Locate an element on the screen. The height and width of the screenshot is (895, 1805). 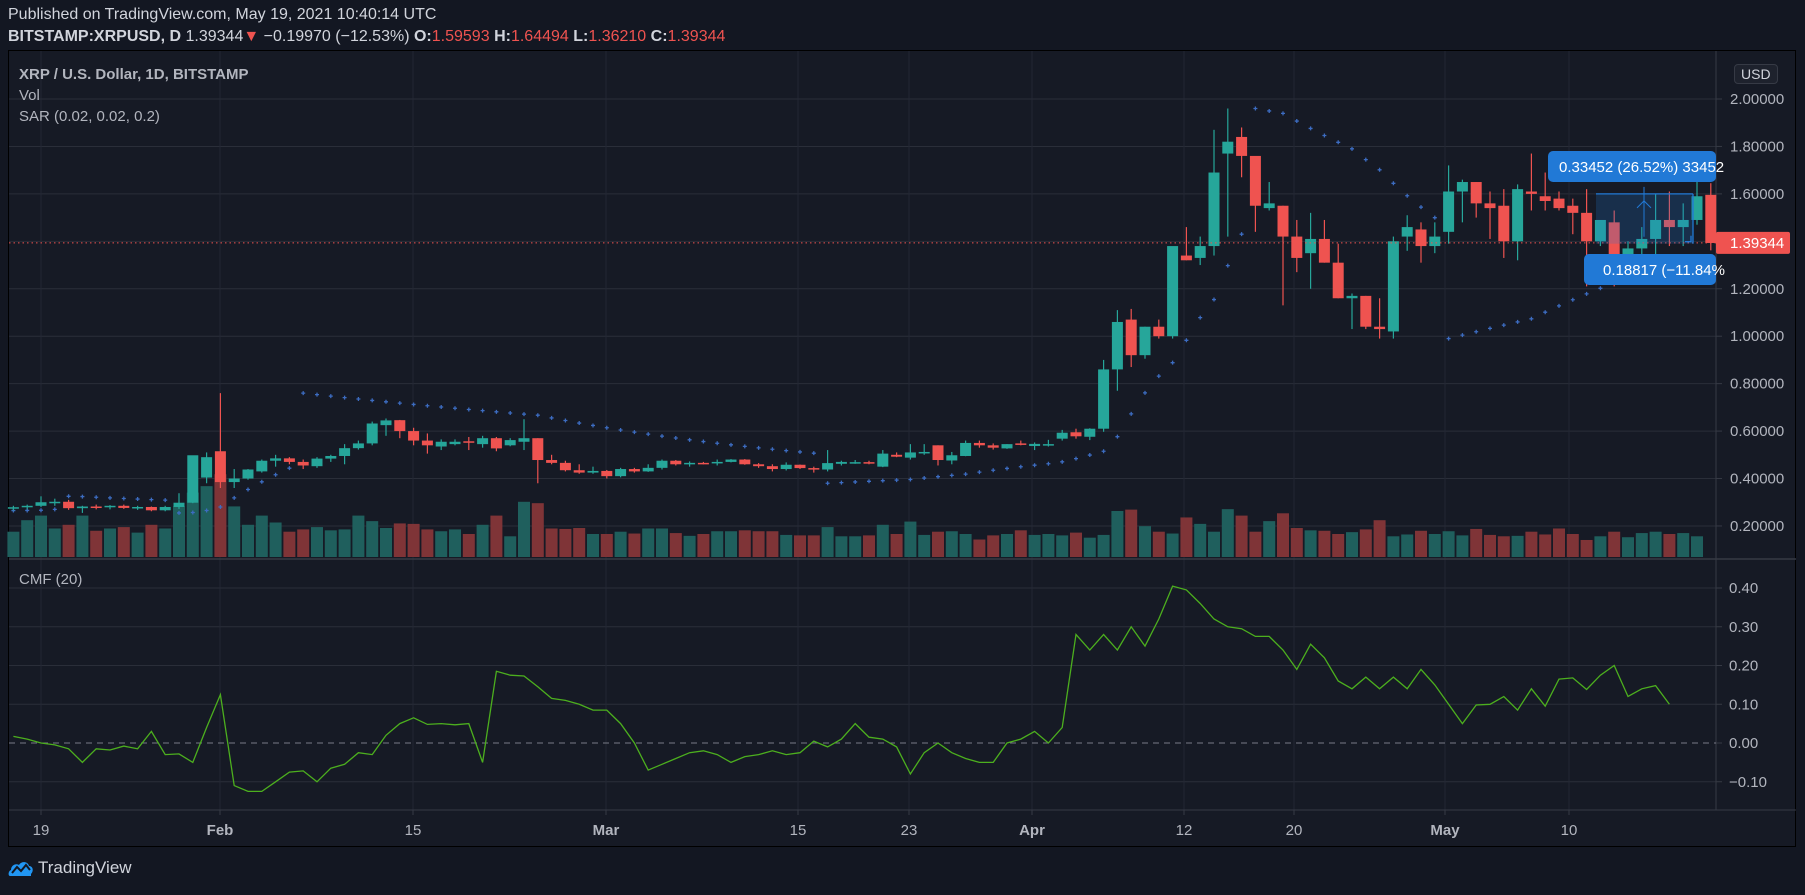
measure-down-arrow-icon is located at coordinates (1688, 239).